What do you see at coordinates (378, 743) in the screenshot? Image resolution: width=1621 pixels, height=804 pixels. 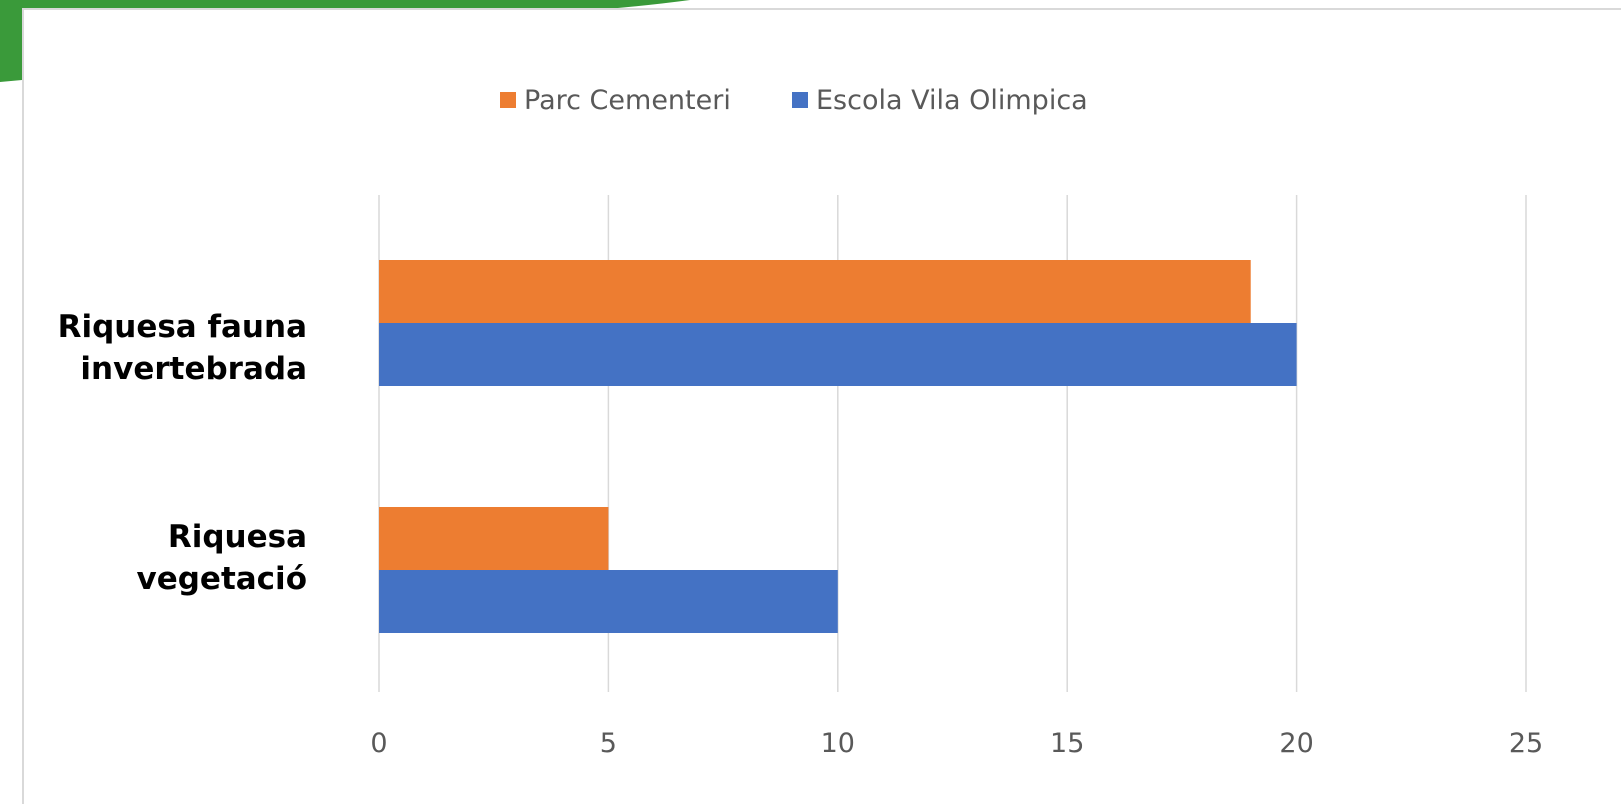 I see `x-tick-label: 0` at bounding box center [378, 743].